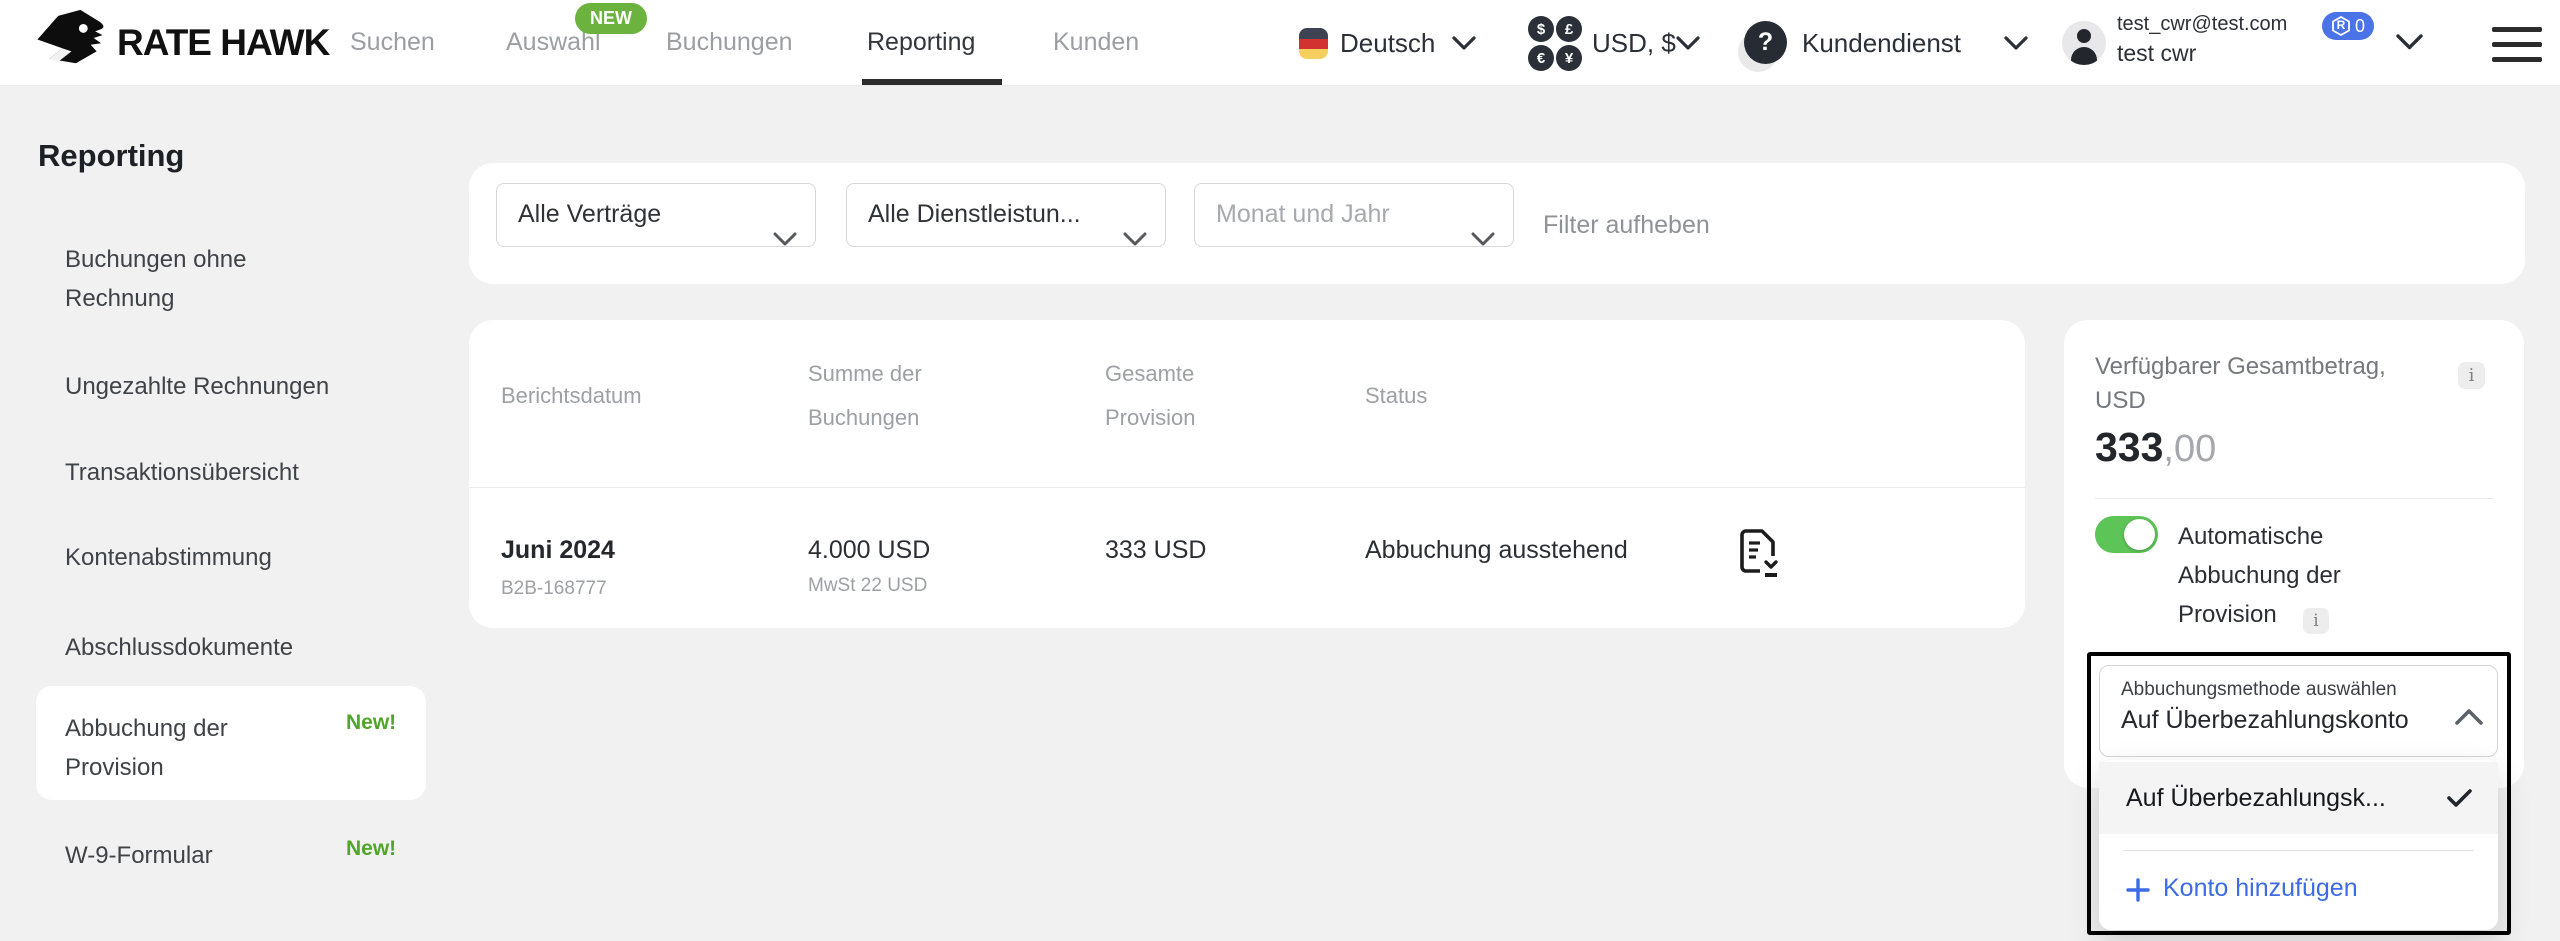  Describe the element at coordinates (869, 550) in the screenshot. I see `row-bookings-sum: 4.000 USD` at that location.